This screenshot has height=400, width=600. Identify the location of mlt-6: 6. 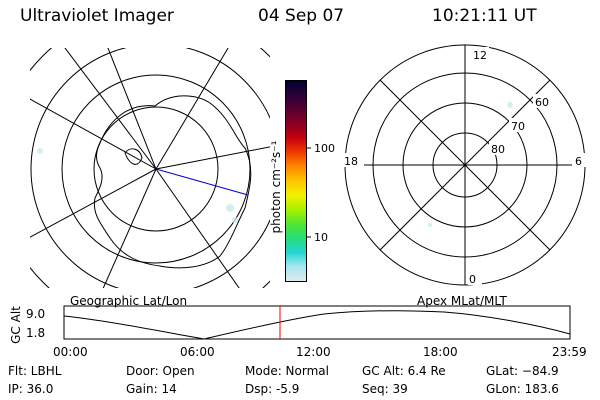
(578, 161).